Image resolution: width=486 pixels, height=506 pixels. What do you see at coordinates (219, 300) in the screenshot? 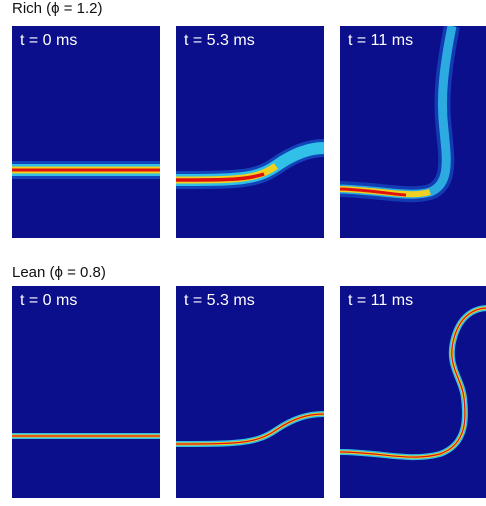
I see `lean-t1-time-label: t = 5.3 ms` at bounding box center [219, 300].